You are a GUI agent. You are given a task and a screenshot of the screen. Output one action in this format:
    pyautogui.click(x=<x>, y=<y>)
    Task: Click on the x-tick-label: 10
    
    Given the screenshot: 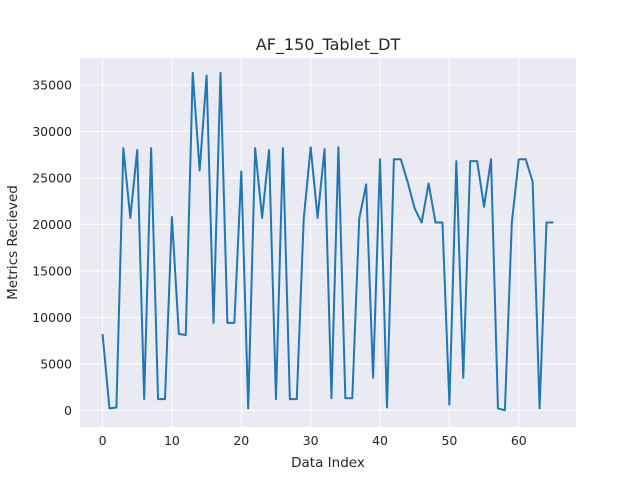 What is the action you would take?
    pyautogui.click(x=172, y=440)
    